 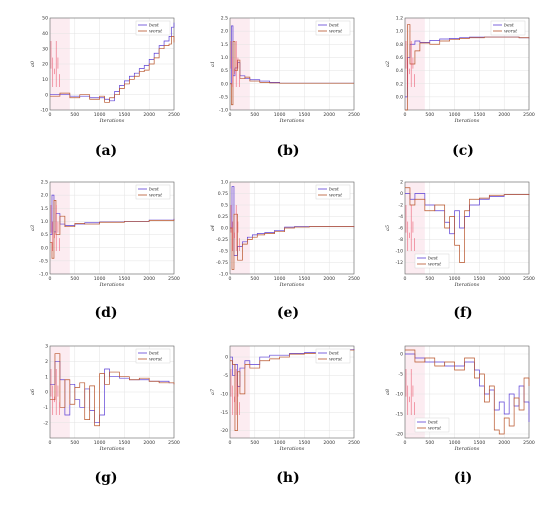 What do you see at coordinates (463, 151) in the screenshot?
I see `panel-label: (c)` at bounding box center [463, 151].